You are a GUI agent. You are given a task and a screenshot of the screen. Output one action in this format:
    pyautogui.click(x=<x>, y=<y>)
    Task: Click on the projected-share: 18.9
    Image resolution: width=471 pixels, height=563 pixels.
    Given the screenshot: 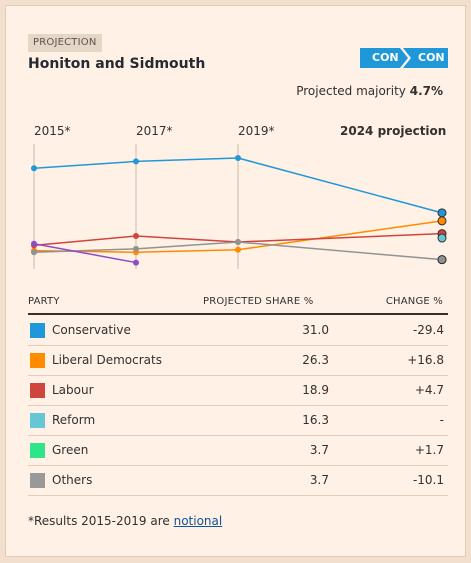 What is the action you would take?
    pyautogui.click(x=315, y=390)
    